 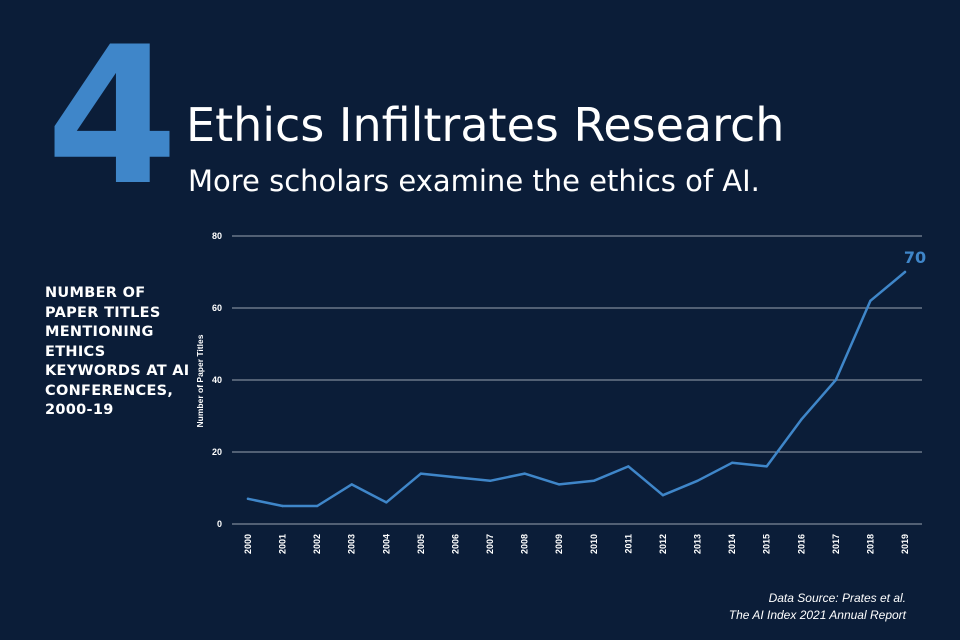 What do you see at coordinates (490, 544) in the screenshot?
I see `x-tick-label: 2007` at bounding box center [490, 544].